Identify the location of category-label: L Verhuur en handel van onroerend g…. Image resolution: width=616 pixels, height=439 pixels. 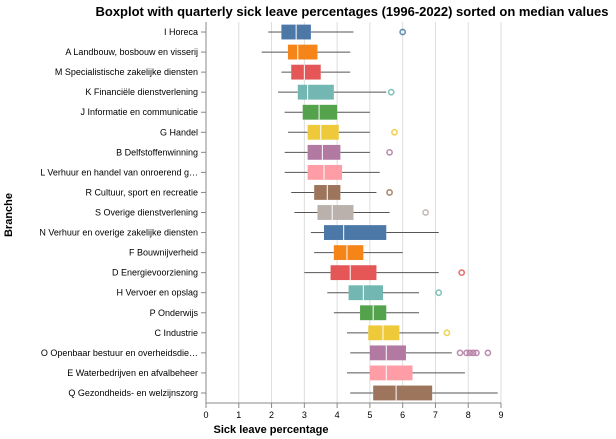
(119, 172).